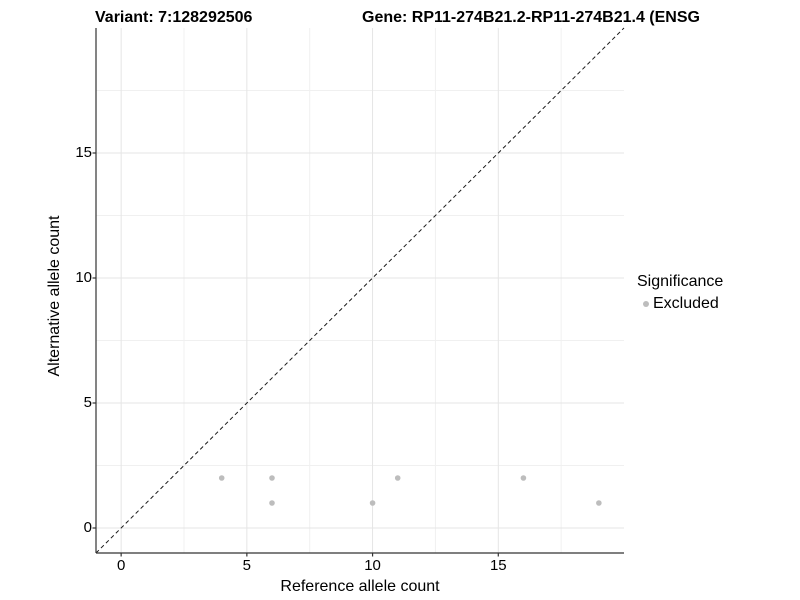 The image size is (800, 600). What do you see at coordinates (686, 303) in the screenshot?
I see `legend-item-label: Excluded` at bounding box center [686, 303].